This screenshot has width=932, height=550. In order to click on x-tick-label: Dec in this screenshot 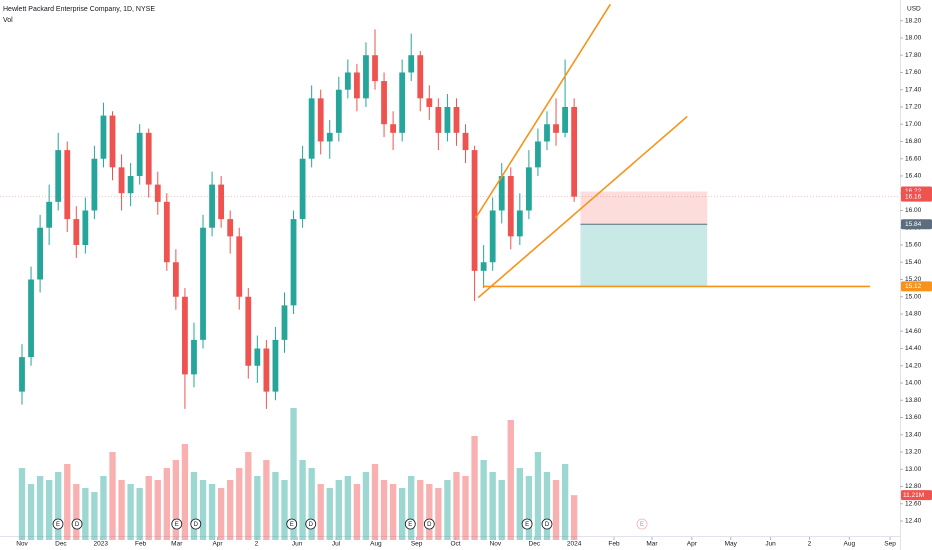, I will do `click(61, 544)`.